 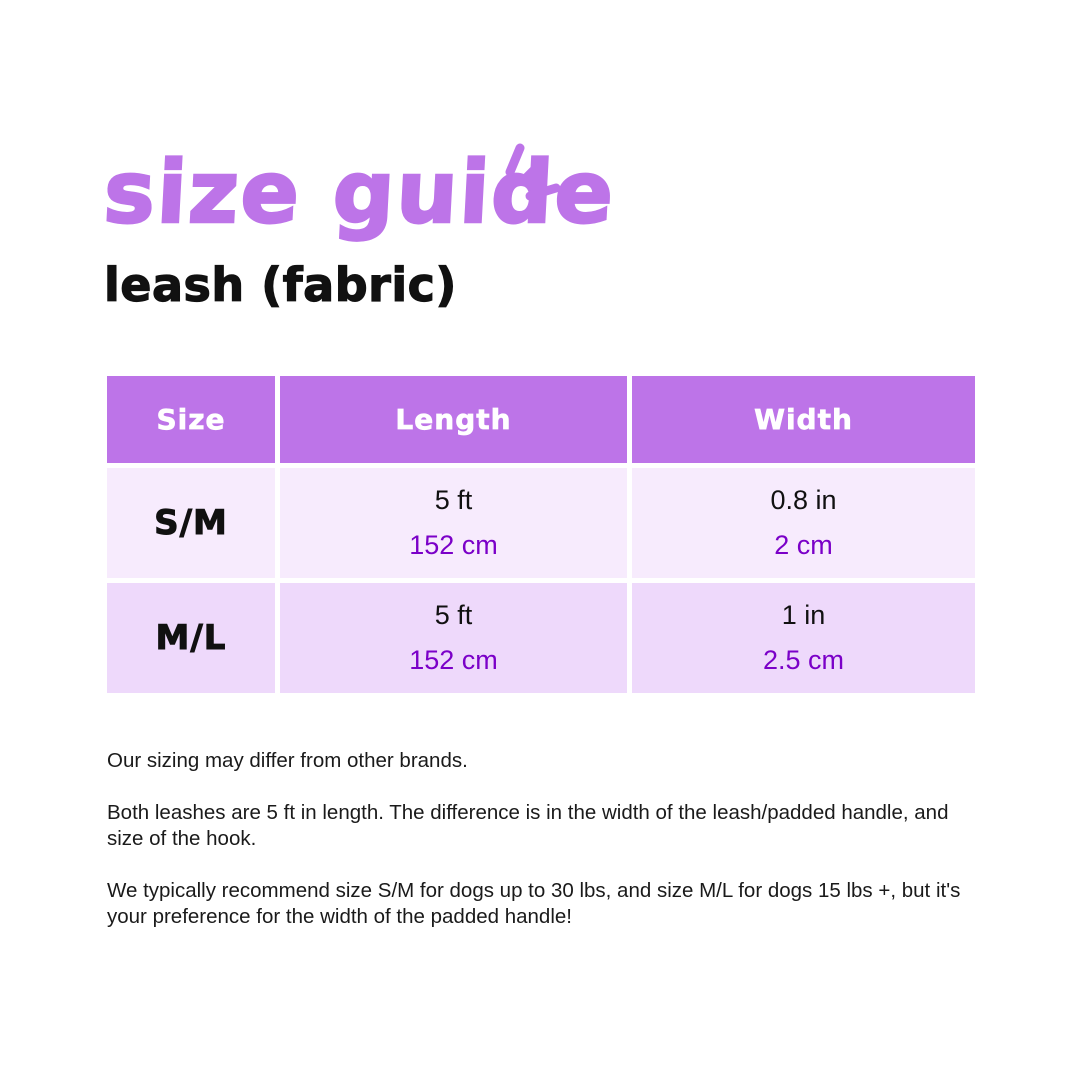 I want to click on column-header-width: Width, so click(x=803, y=419).